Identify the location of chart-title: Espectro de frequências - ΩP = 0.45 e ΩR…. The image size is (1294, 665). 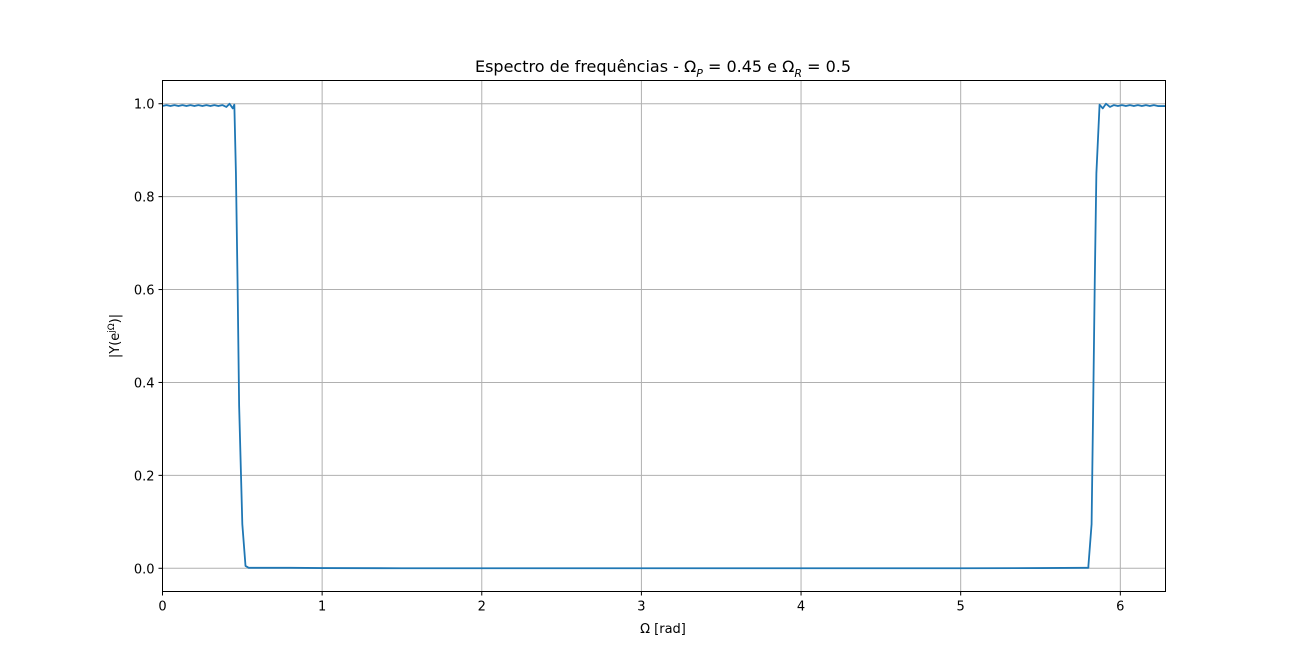
(663, 68).